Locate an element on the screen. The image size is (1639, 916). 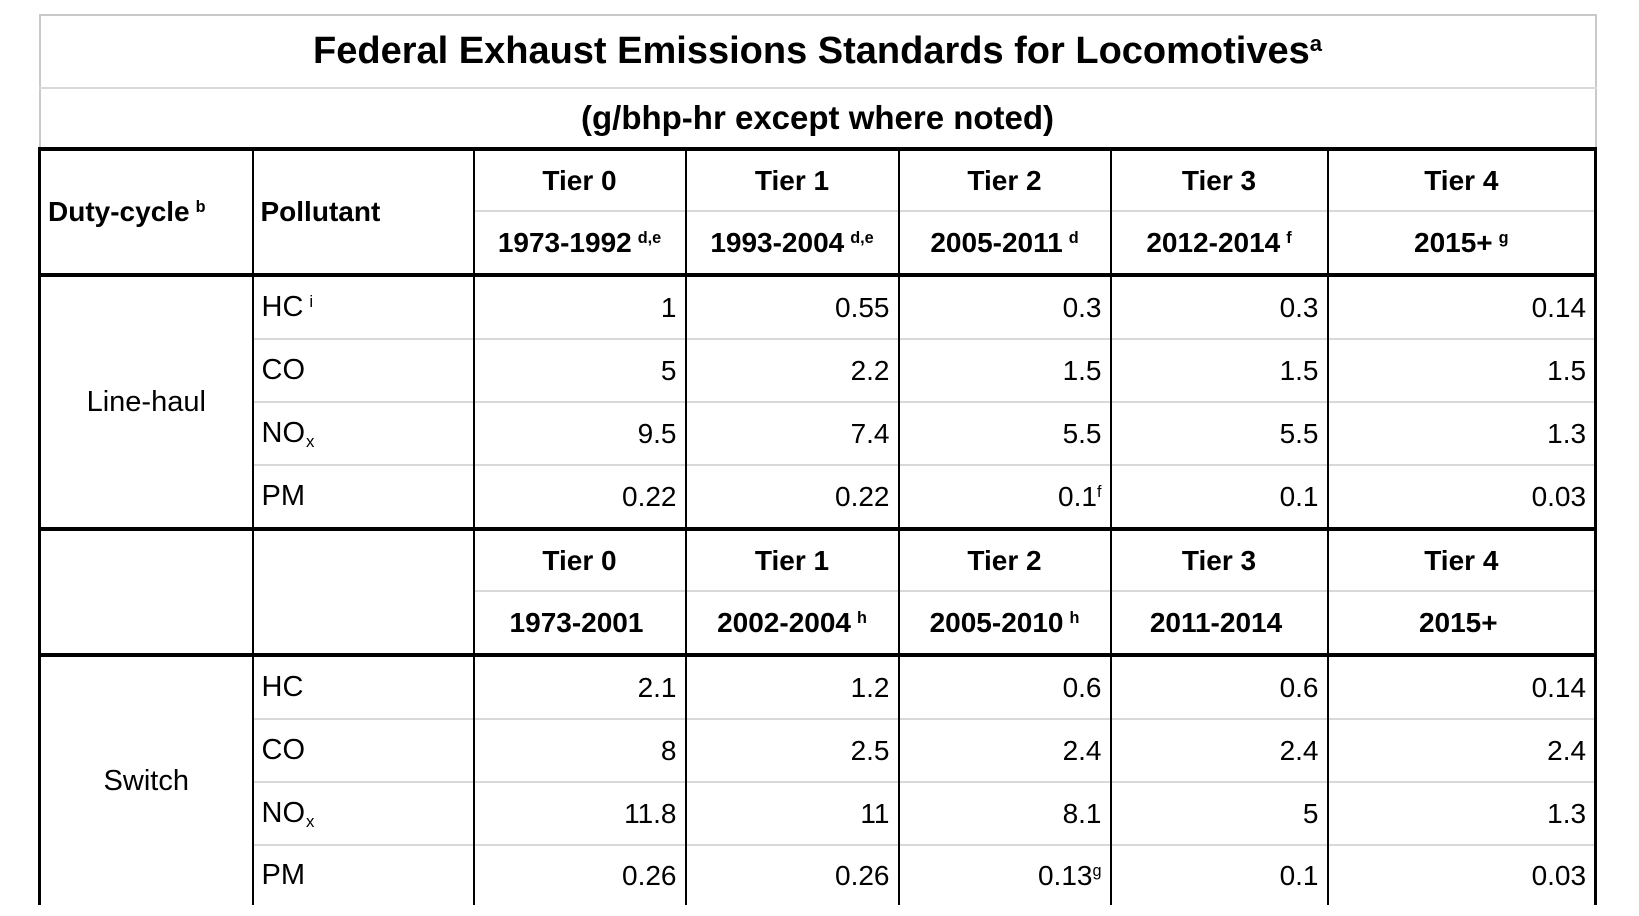
table-subtitle: (g/bhp-hr except where noted) is located at coordinates (817, 118).